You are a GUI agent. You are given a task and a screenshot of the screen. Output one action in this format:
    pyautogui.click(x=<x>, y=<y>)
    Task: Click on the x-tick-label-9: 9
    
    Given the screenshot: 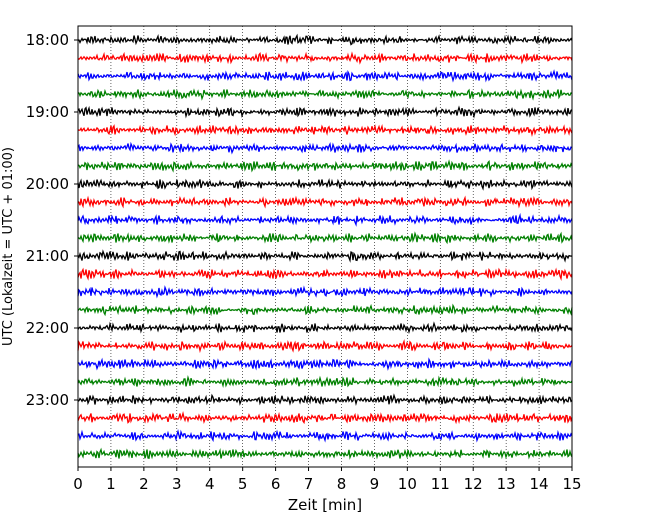 What is the action you would take?
    pyautogui.click(x=375, y=484)
    